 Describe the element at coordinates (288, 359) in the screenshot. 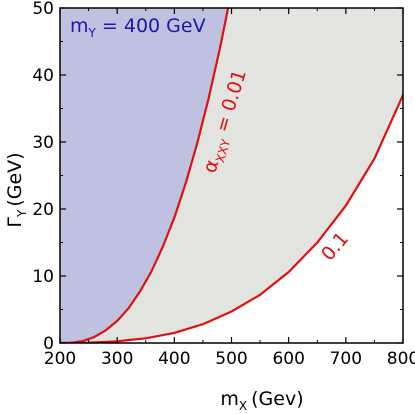

I see `x-tick-label-600: 600` at that location.